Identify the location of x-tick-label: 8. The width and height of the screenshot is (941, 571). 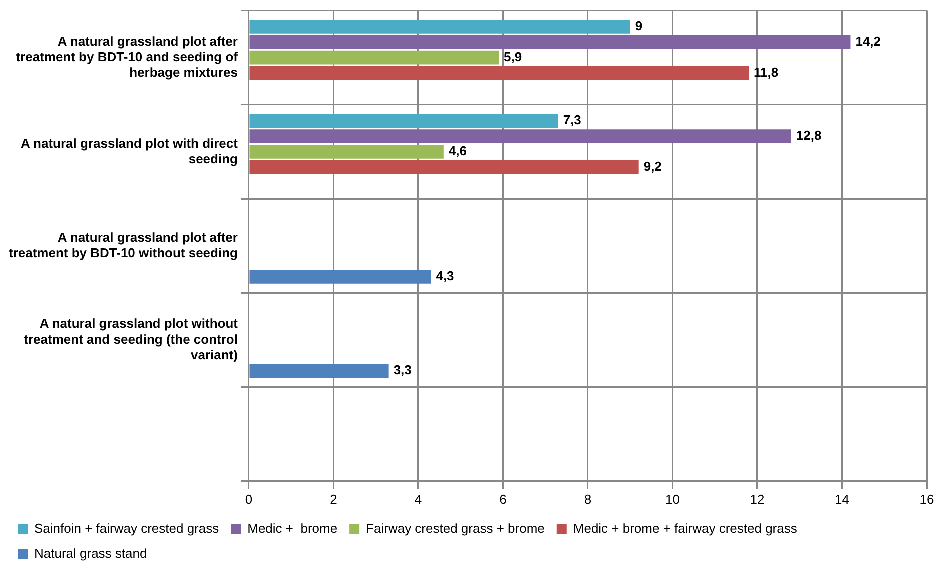
(588, 499).